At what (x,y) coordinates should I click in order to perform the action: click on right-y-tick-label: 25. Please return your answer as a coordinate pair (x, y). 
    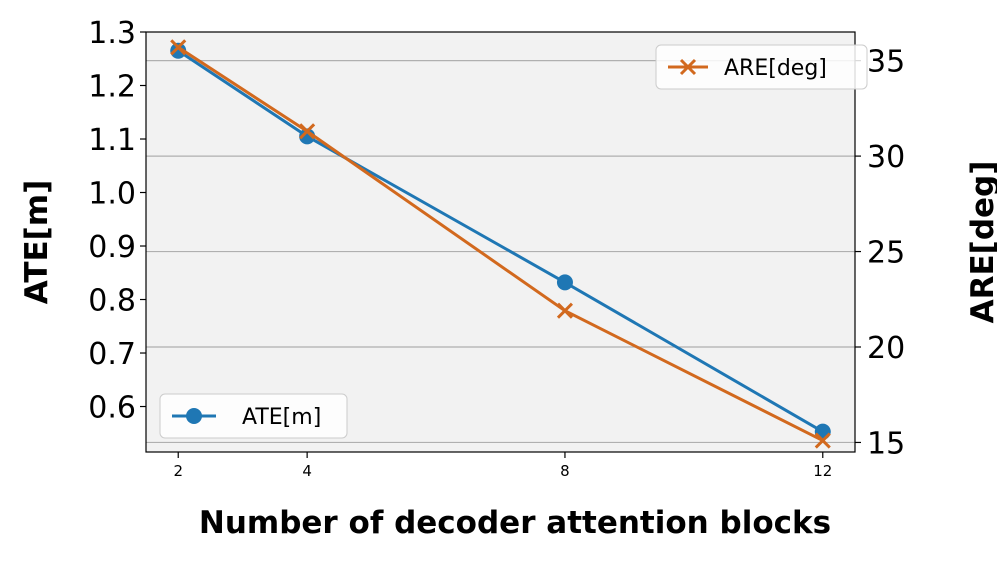
    Looking at the image, I should click on (886, 253).